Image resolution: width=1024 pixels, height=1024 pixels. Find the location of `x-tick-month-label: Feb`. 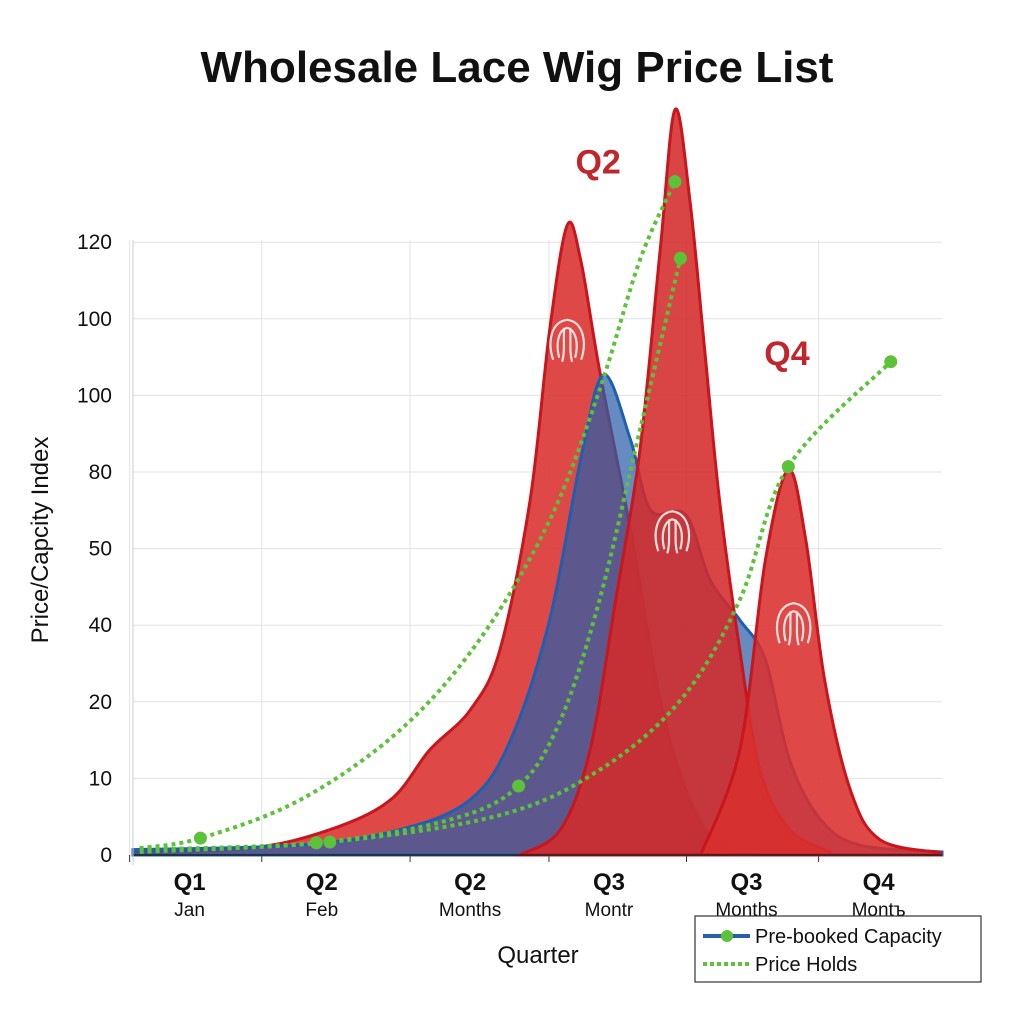

x-tick-month-label: Feb is located at coordinates (321, 910).